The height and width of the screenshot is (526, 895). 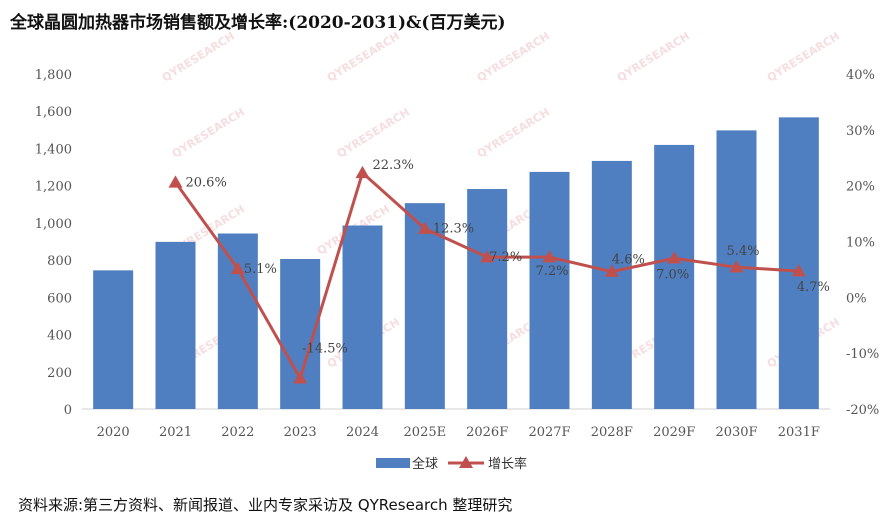 What do you see at coordinates (466, 462) in the screenshot?
I see `legend-line-marker` at bounding box center [466, 462].